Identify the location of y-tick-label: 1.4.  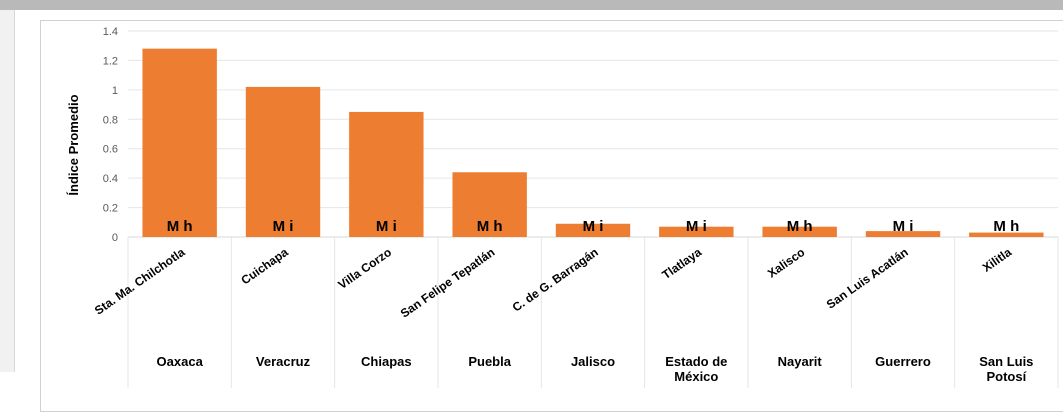
(110, 32).